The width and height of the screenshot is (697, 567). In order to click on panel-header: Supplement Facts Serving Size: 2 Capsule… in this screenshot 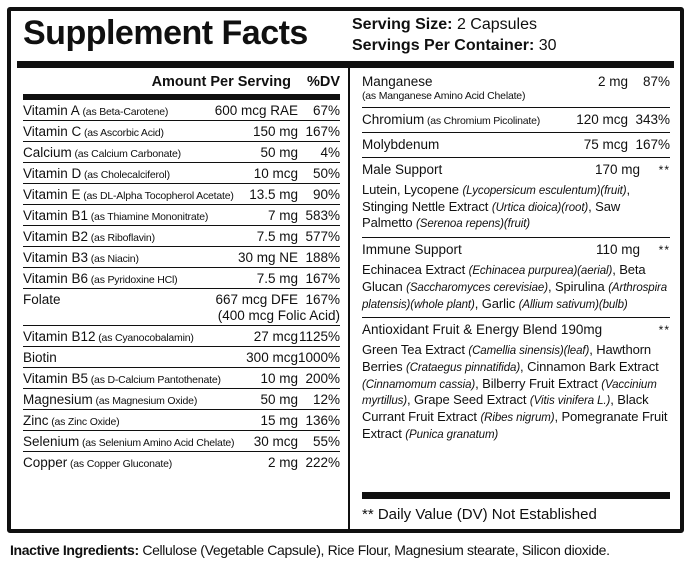, I will do `click(345, 36)`.